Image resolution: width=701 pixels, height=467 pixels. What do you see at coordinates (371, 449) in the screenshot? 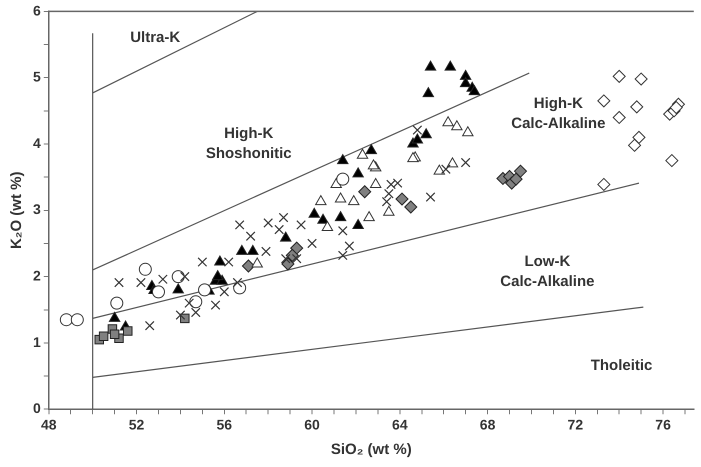
I see `x-axis-title: SiO₂ (wt %)` at bounding box center [371, 449].